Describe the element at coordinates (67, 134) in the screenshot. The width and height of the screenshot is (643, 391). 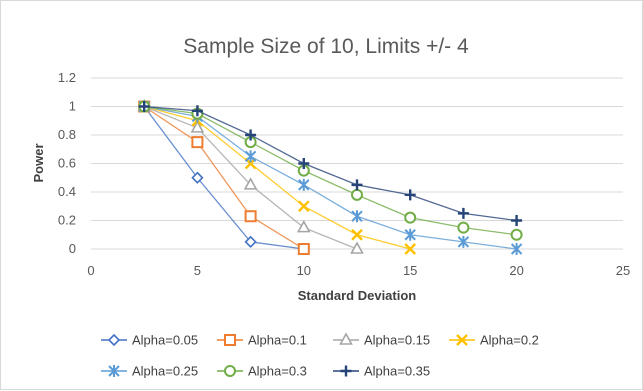
I see `y-tick-label: 0.8` at that location.